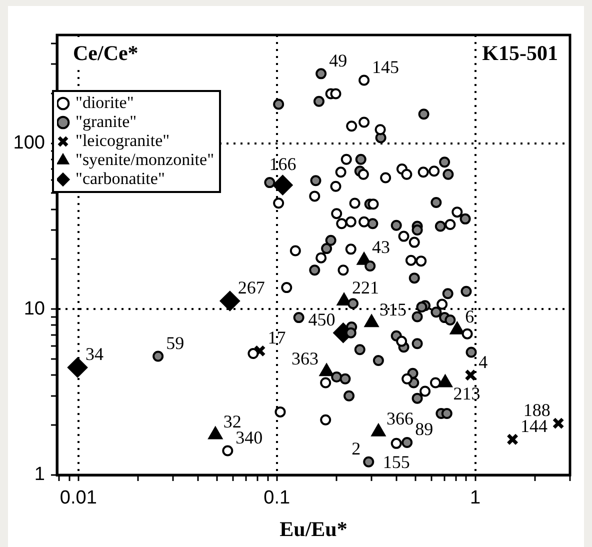 This screenshot has height=547, width=592. I want to click on annotation: 221, so click(366, 288).